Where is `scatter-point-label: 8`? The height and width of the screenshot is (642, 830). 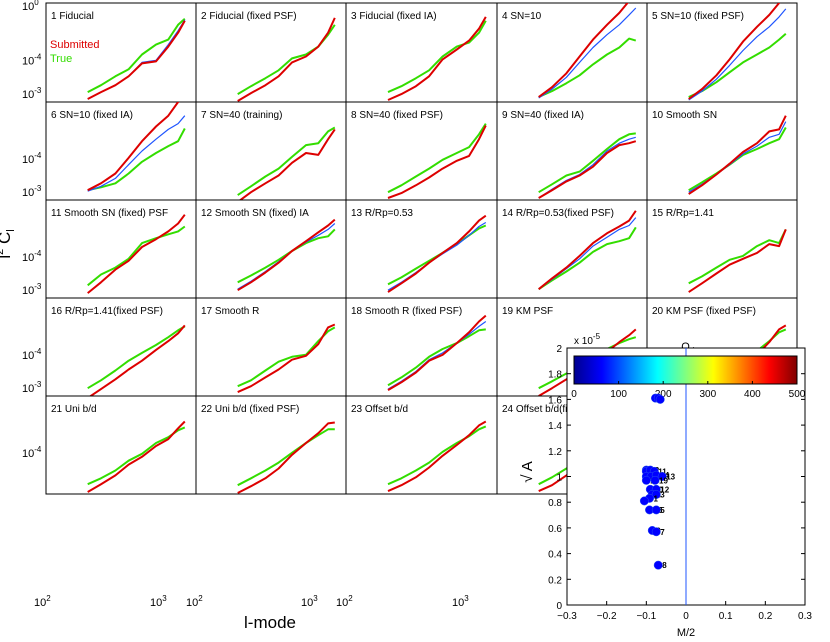
scatter-point-label: 8 is located at coordinates (664, 565).